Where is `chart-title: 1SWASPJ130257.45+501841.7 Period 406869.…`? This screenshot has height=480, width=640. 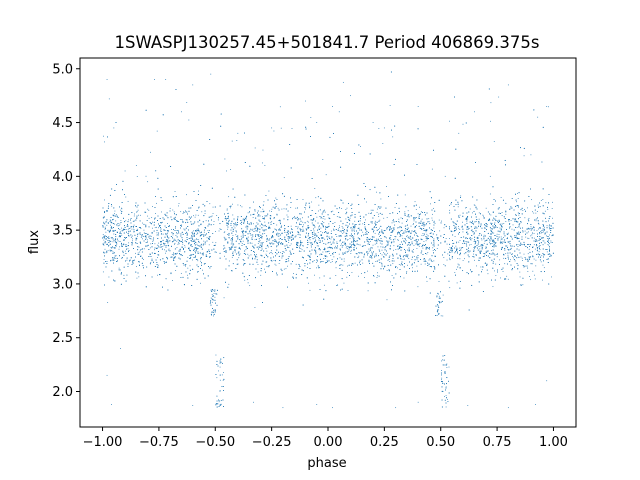 chart-title: 1SWASPJ130257.45+501841.7 Period 406869.… is located at coordinates (326, 42).